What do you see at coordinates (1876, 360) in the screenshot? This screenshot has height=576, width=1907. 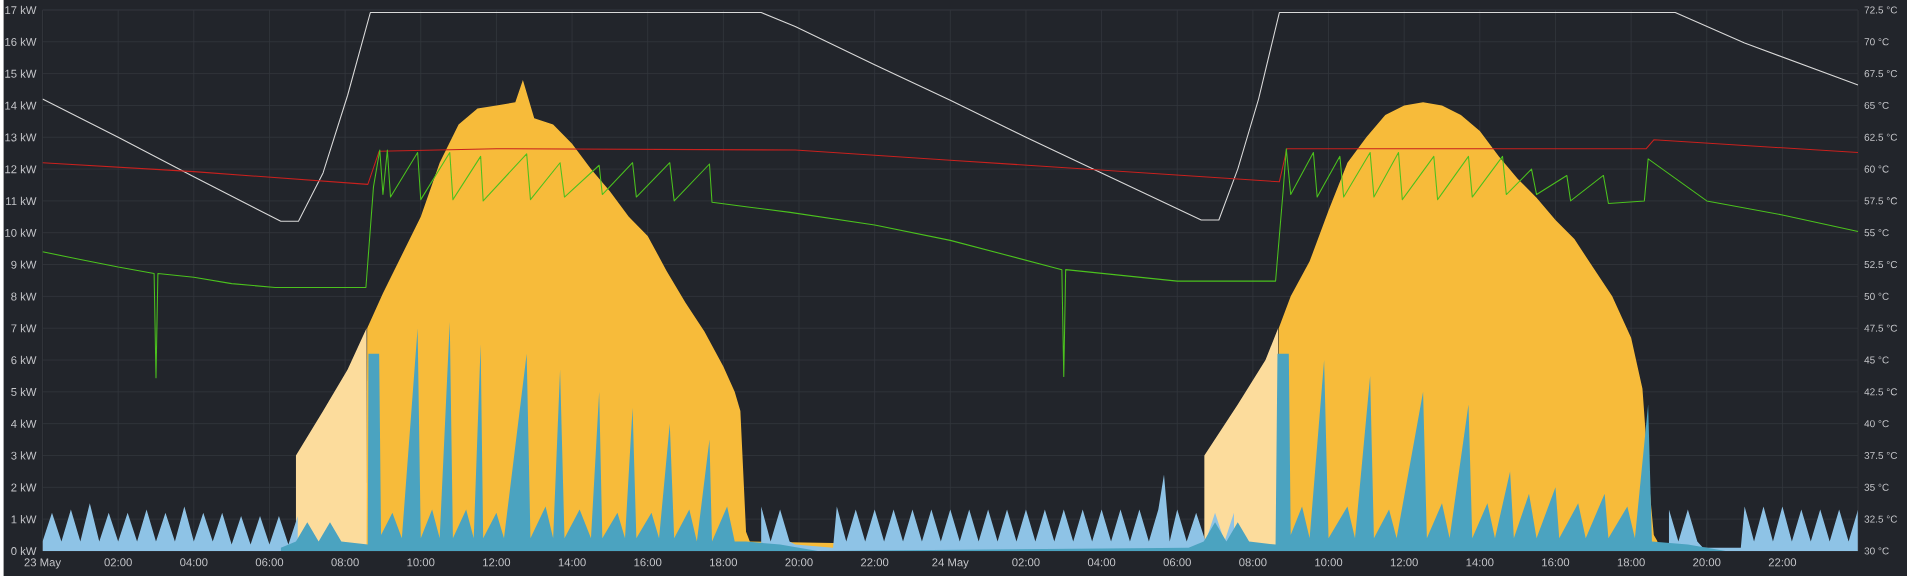 I see `y2-tick-label: 45 °C` at bounding box center [1876, 360].